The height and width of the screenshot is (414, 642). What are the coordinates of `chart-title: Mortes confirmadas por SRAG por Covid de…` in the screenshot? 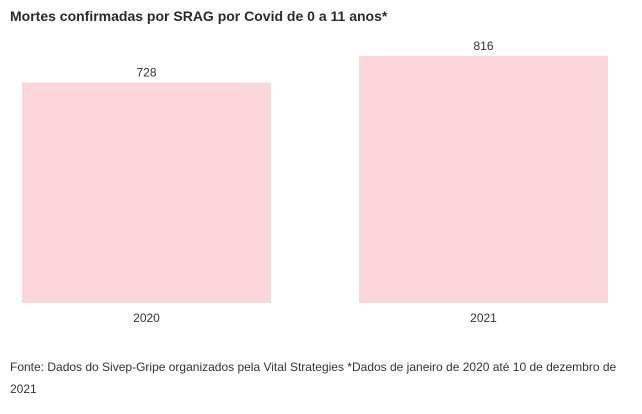 It's located at (199, 16).